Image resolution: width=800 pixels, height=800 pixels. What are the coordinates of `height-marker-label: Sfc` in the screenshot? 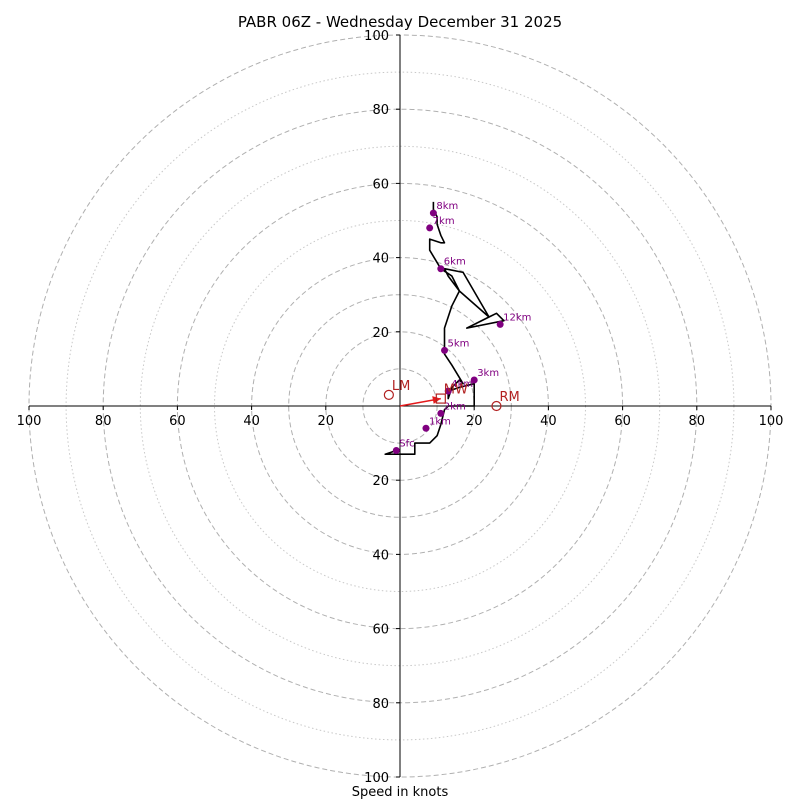 It's located at (406, 444).